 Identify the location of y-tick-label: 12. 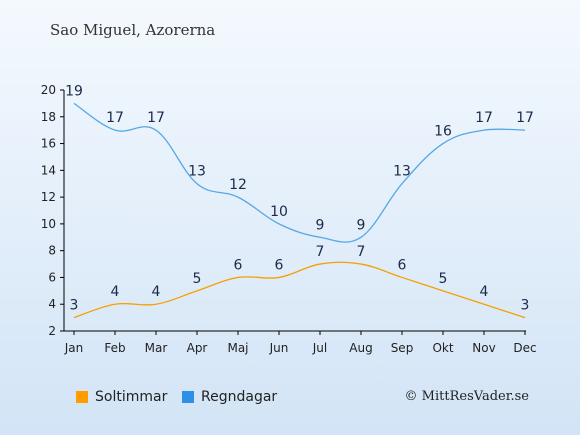
(48, 197).